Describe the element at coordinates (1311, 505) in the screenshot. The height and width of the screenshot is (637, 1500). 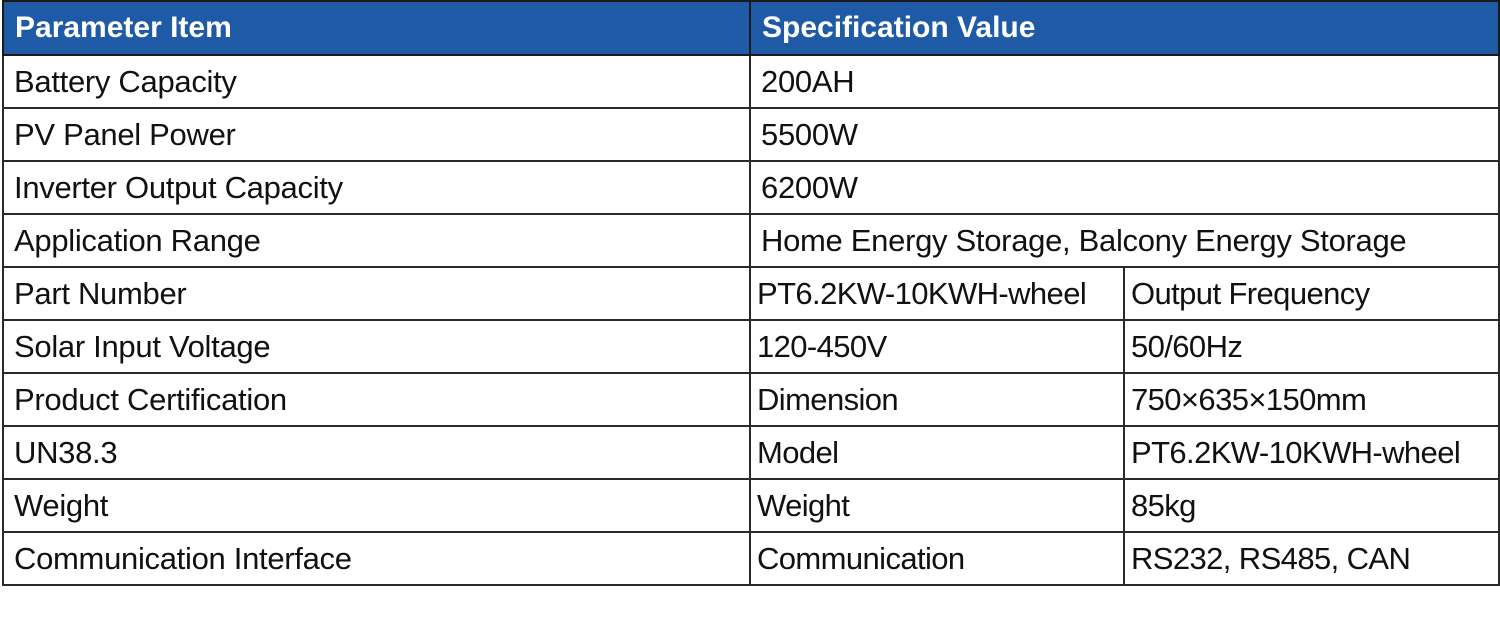
I see `row-extra: 85kg` at that location.